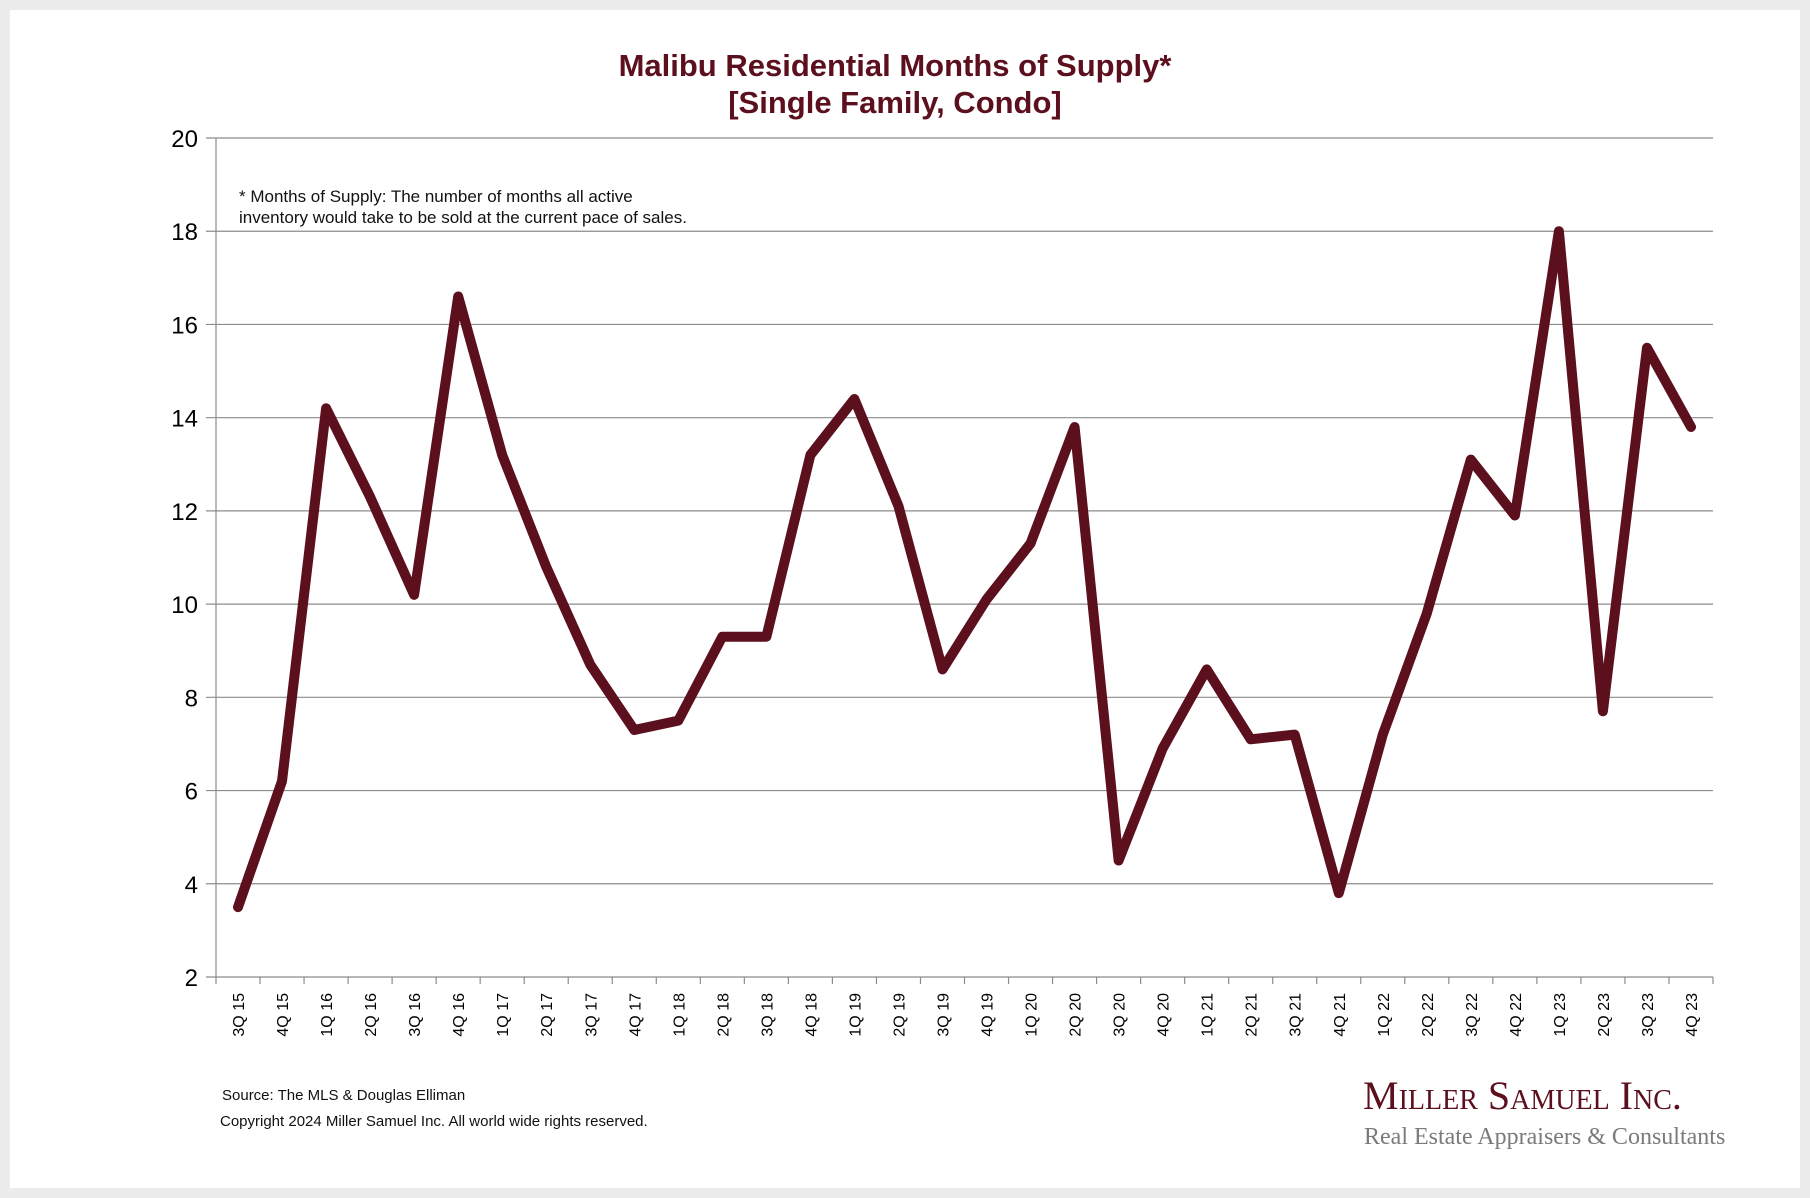  What do you see at coordinates (899, 1015) in the screenshot?
I see `x-tick-label: 2Q 19` at bounding box center [899, 1015].